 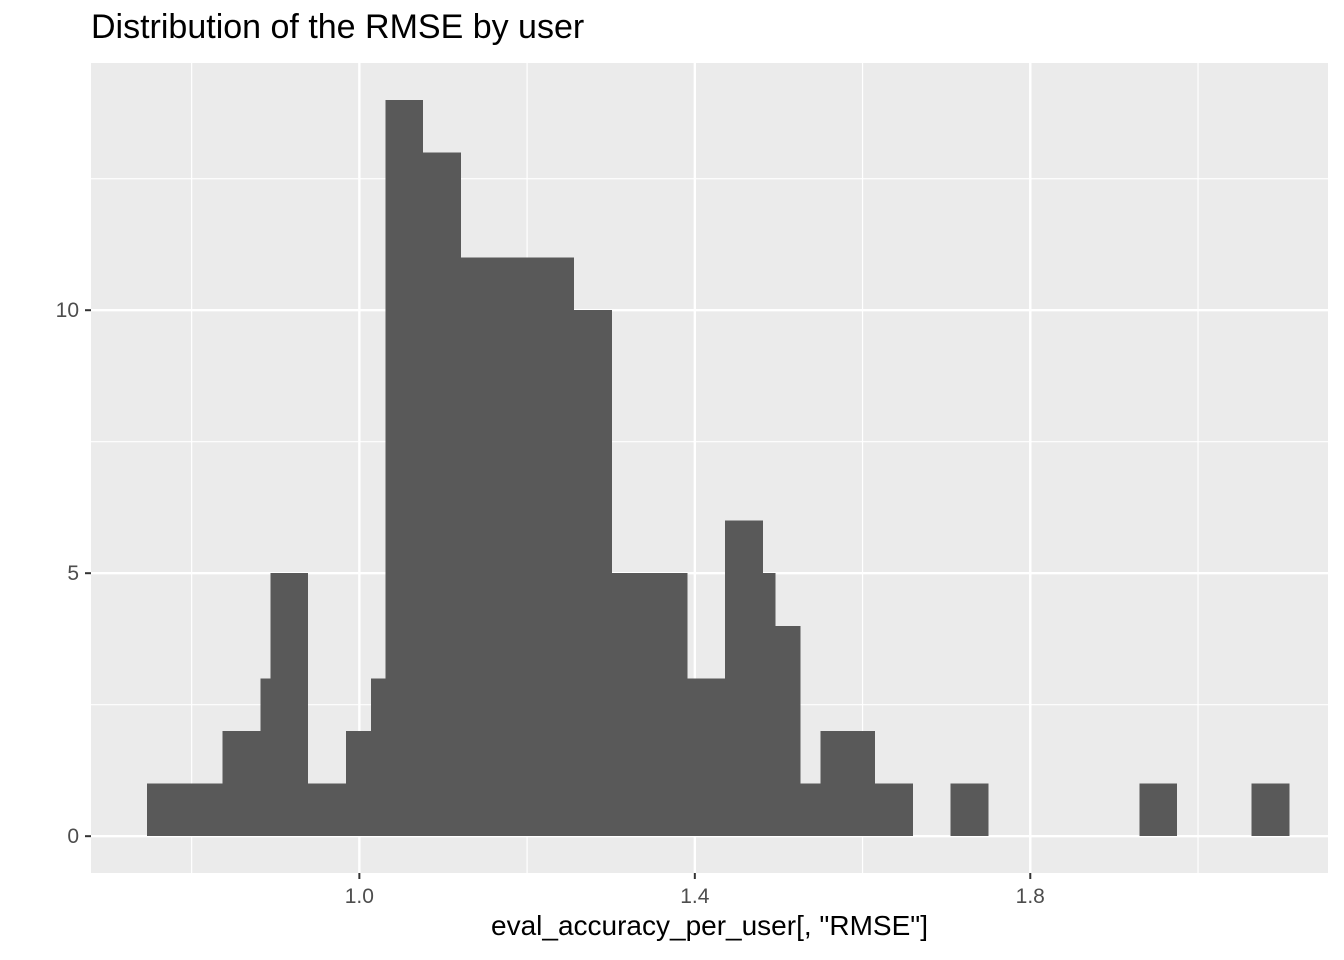 I want to click on x-axis-tick-label: 1.8, so click(x=1030, y=896).